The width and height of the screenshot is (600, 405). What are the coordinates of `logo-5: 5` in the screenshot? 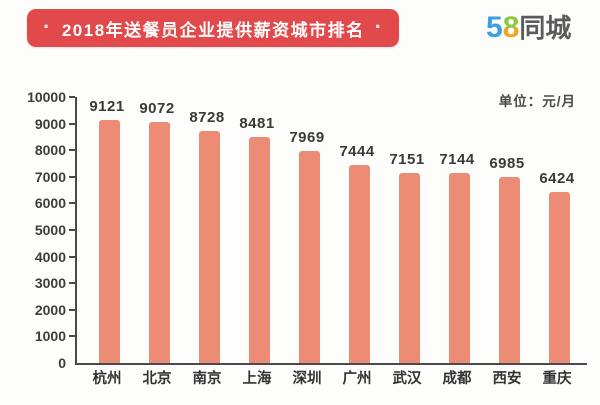 It's located at (494, 27).